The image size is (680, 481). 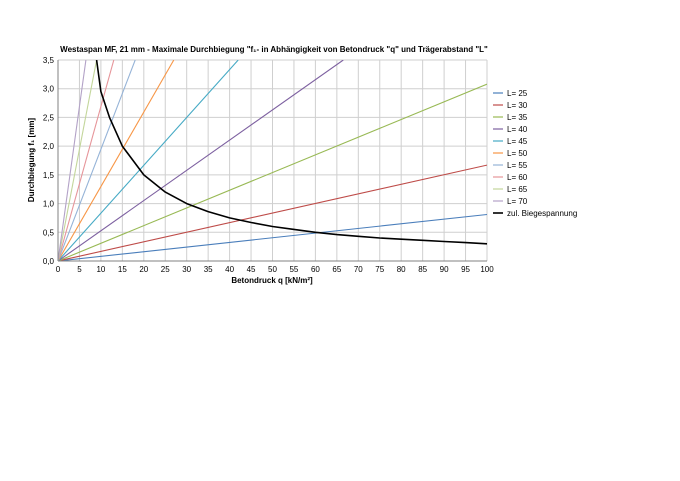 I want to click on y-tick-label: 0,5, so click(x=49, y=232).